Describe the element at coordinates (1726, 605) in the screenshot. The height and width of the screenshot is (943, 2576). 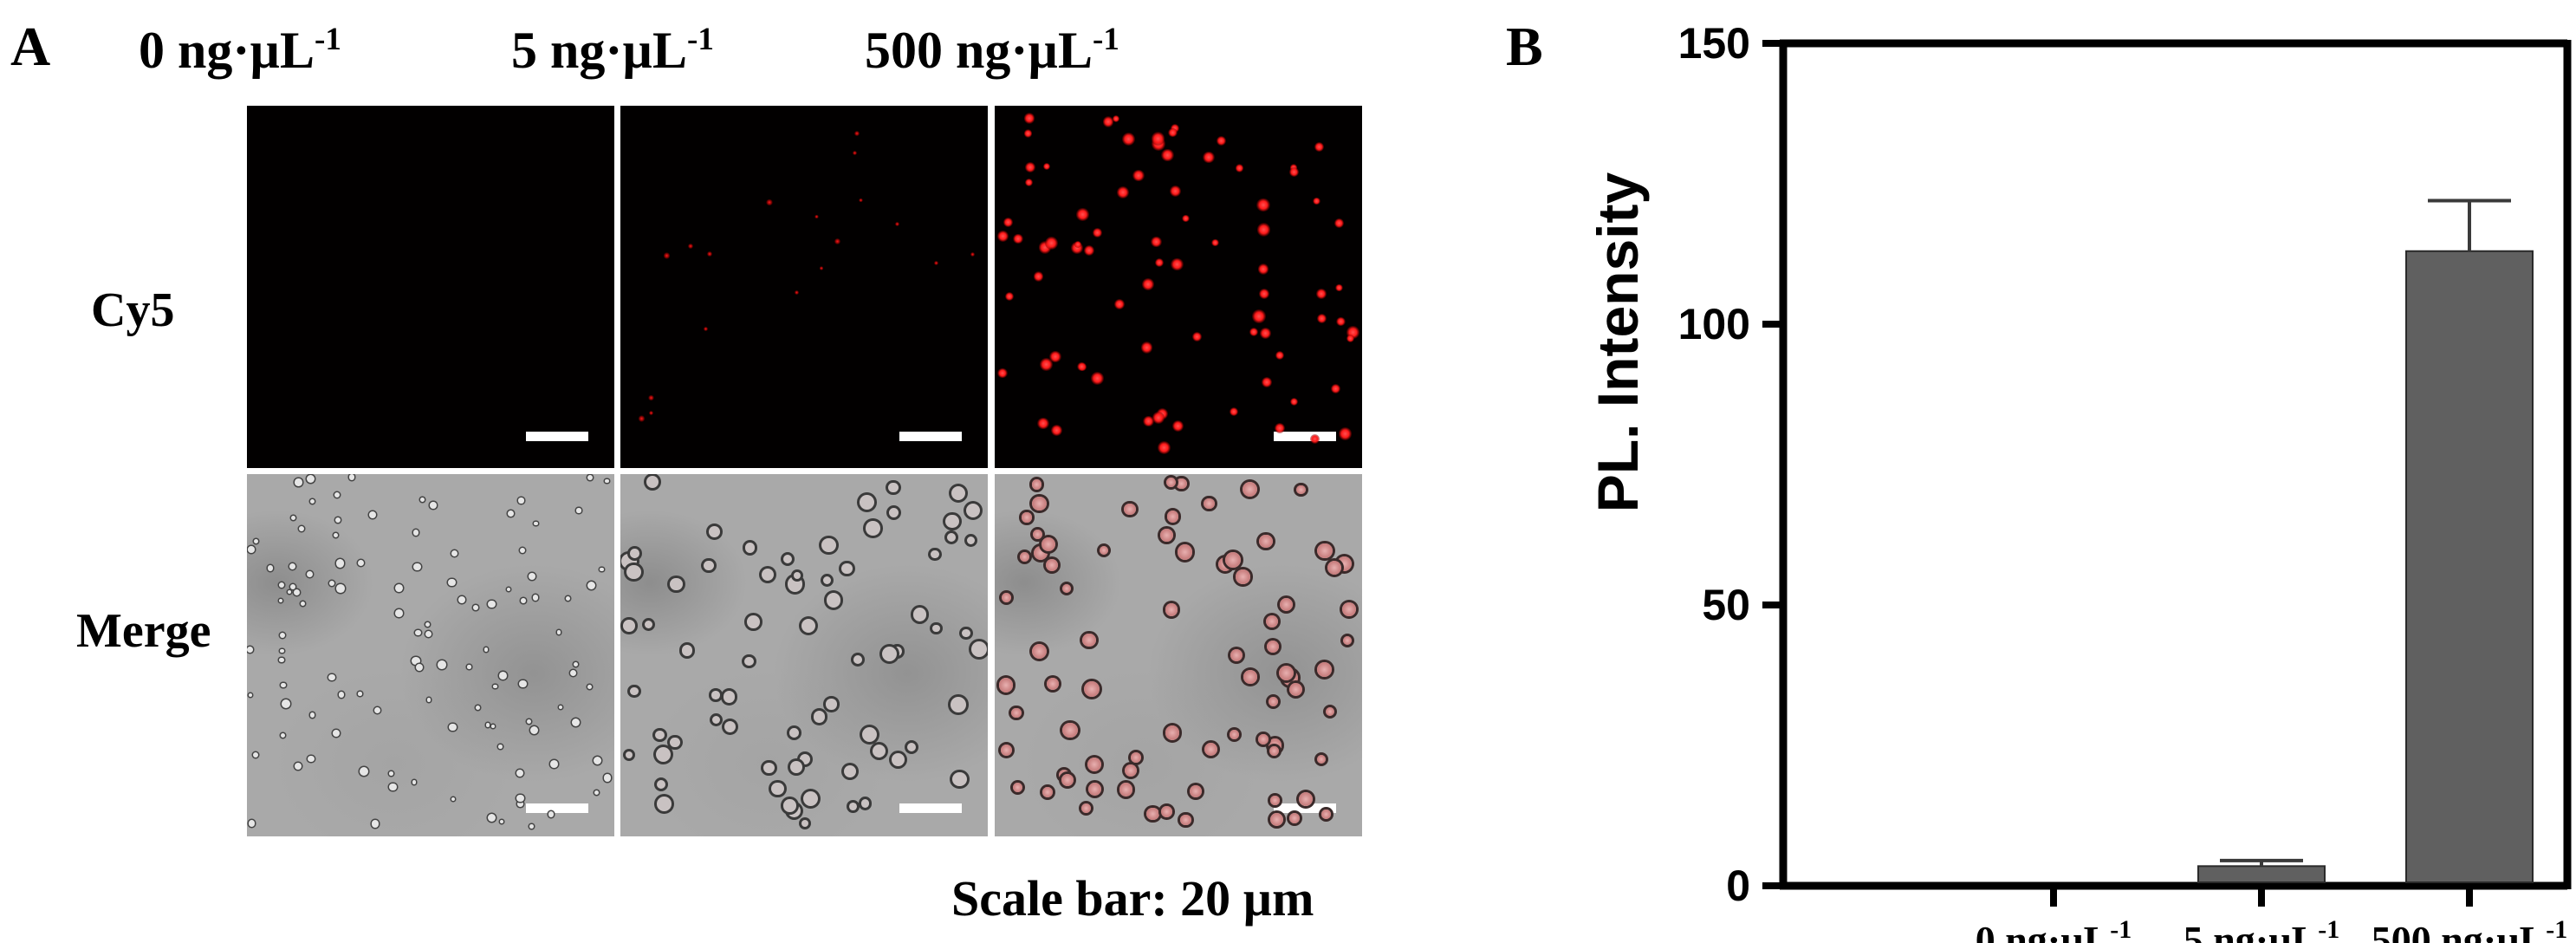
I see `y-tick-label: 50` at that location.